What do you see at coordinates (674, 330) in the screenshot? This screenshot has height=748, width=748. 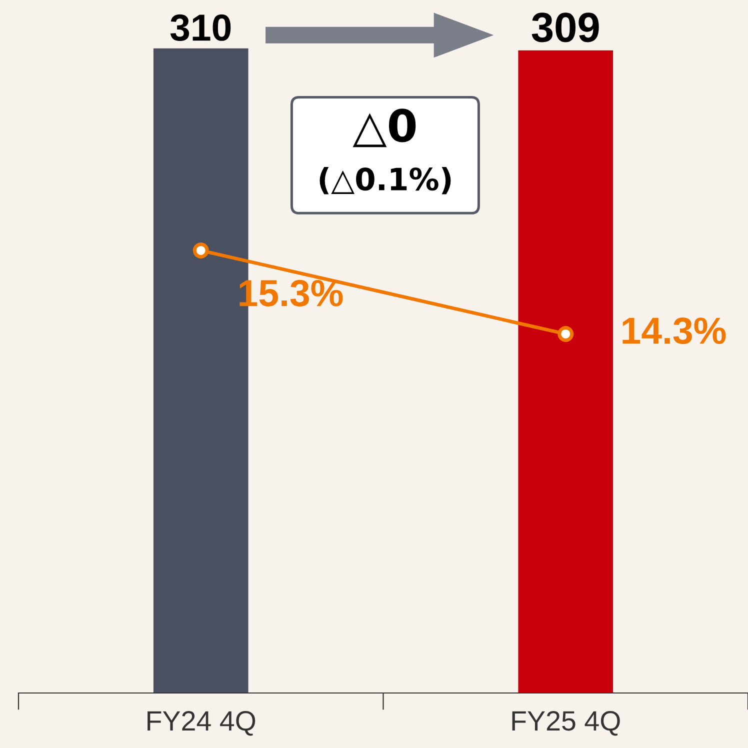 I see `data-label: 14.3%` at bounding box center [674, 330].